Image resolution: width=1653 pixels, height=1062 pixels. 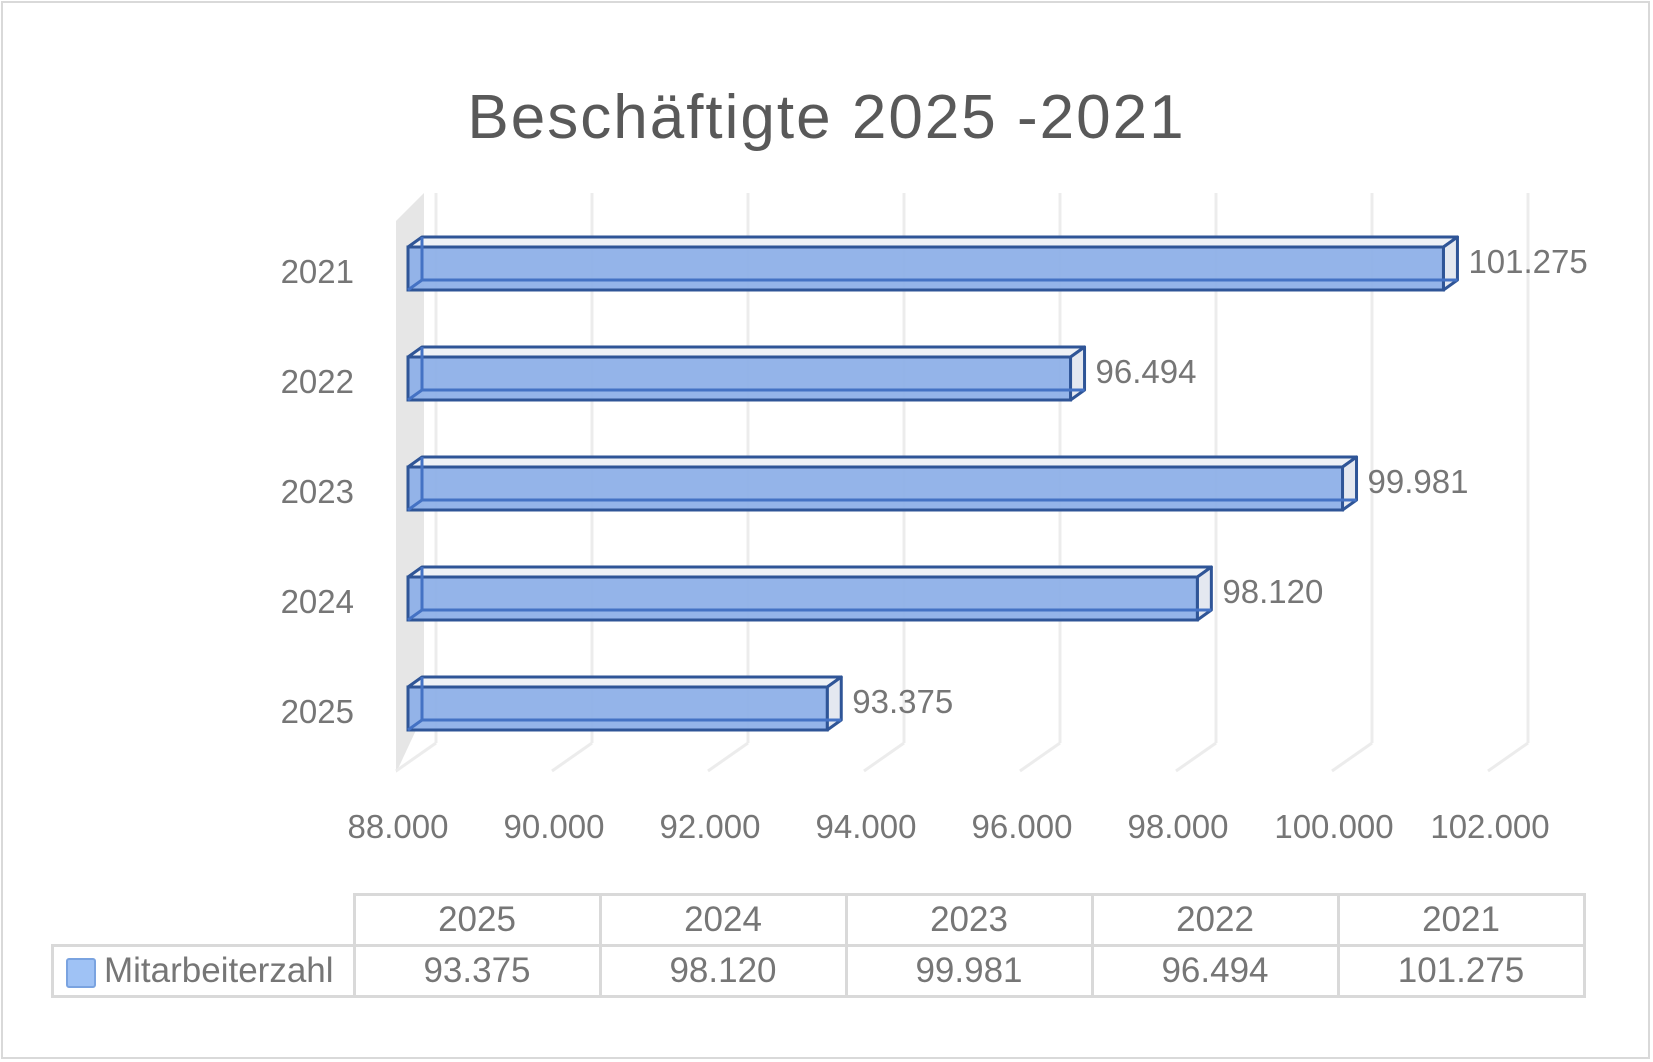 What do you see at coordinates (1461, 920) in the screenshot?
I see `data-table-header: 2021` at bounding box center [1461, 920].